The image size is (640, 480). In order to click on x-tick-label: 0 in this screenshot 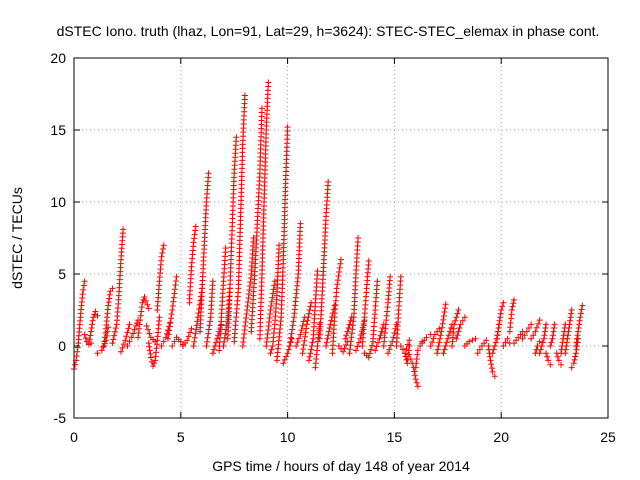, I will do `click(74, 437)`.